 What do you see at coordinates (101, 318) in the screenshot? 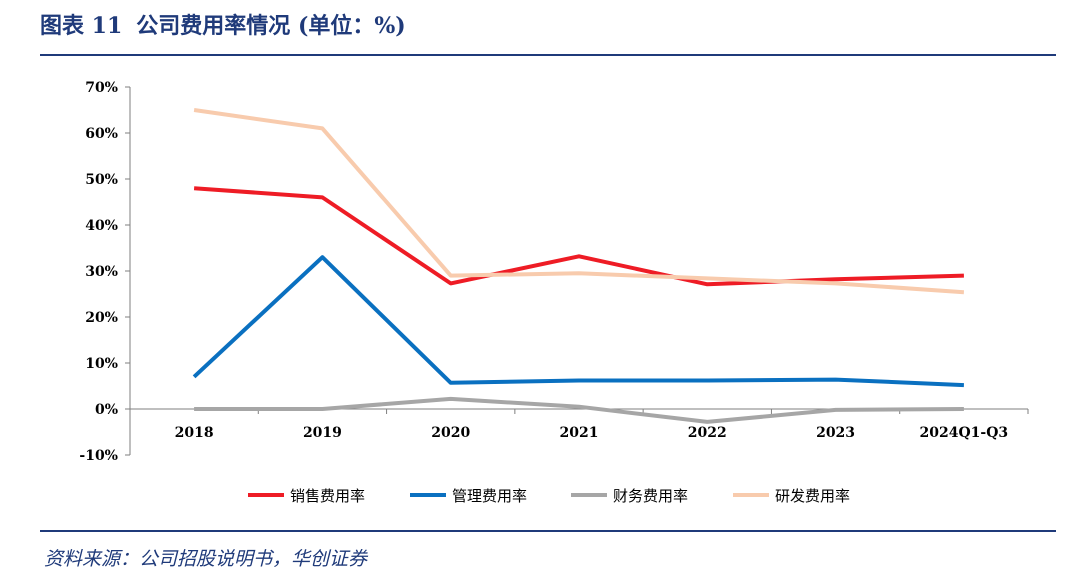
I see `y-tick-label: 20%` at bounding box center [101, 318].